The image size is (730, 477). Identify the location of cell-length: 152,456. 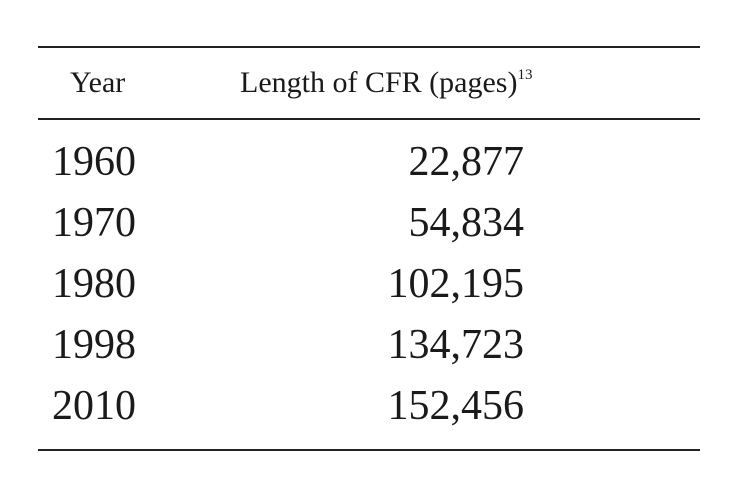
(456, 406).